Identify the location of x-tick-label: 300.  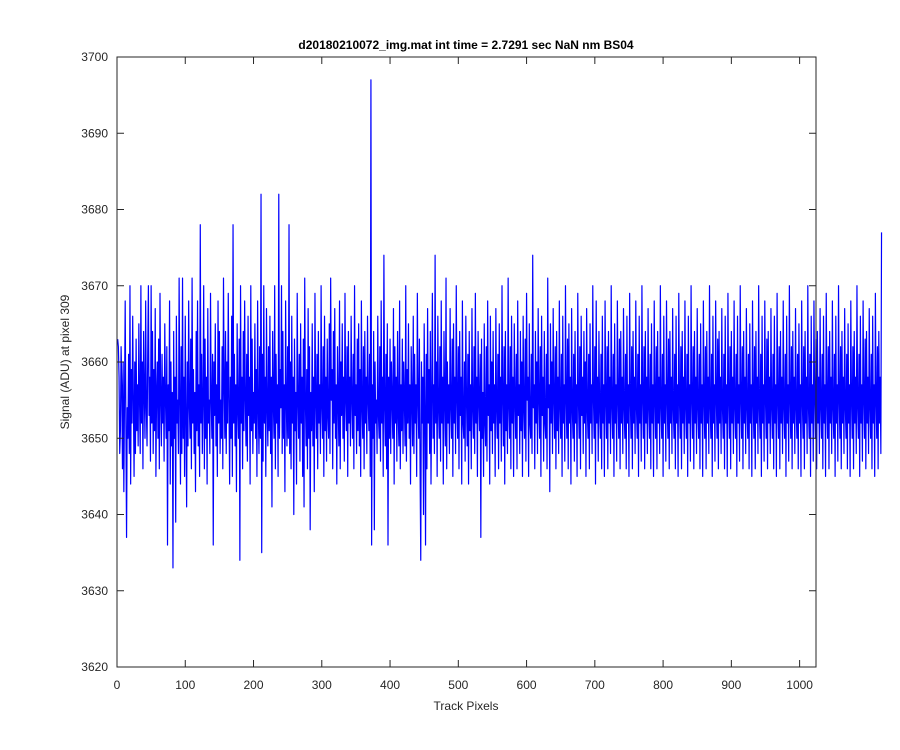
(322, 685).